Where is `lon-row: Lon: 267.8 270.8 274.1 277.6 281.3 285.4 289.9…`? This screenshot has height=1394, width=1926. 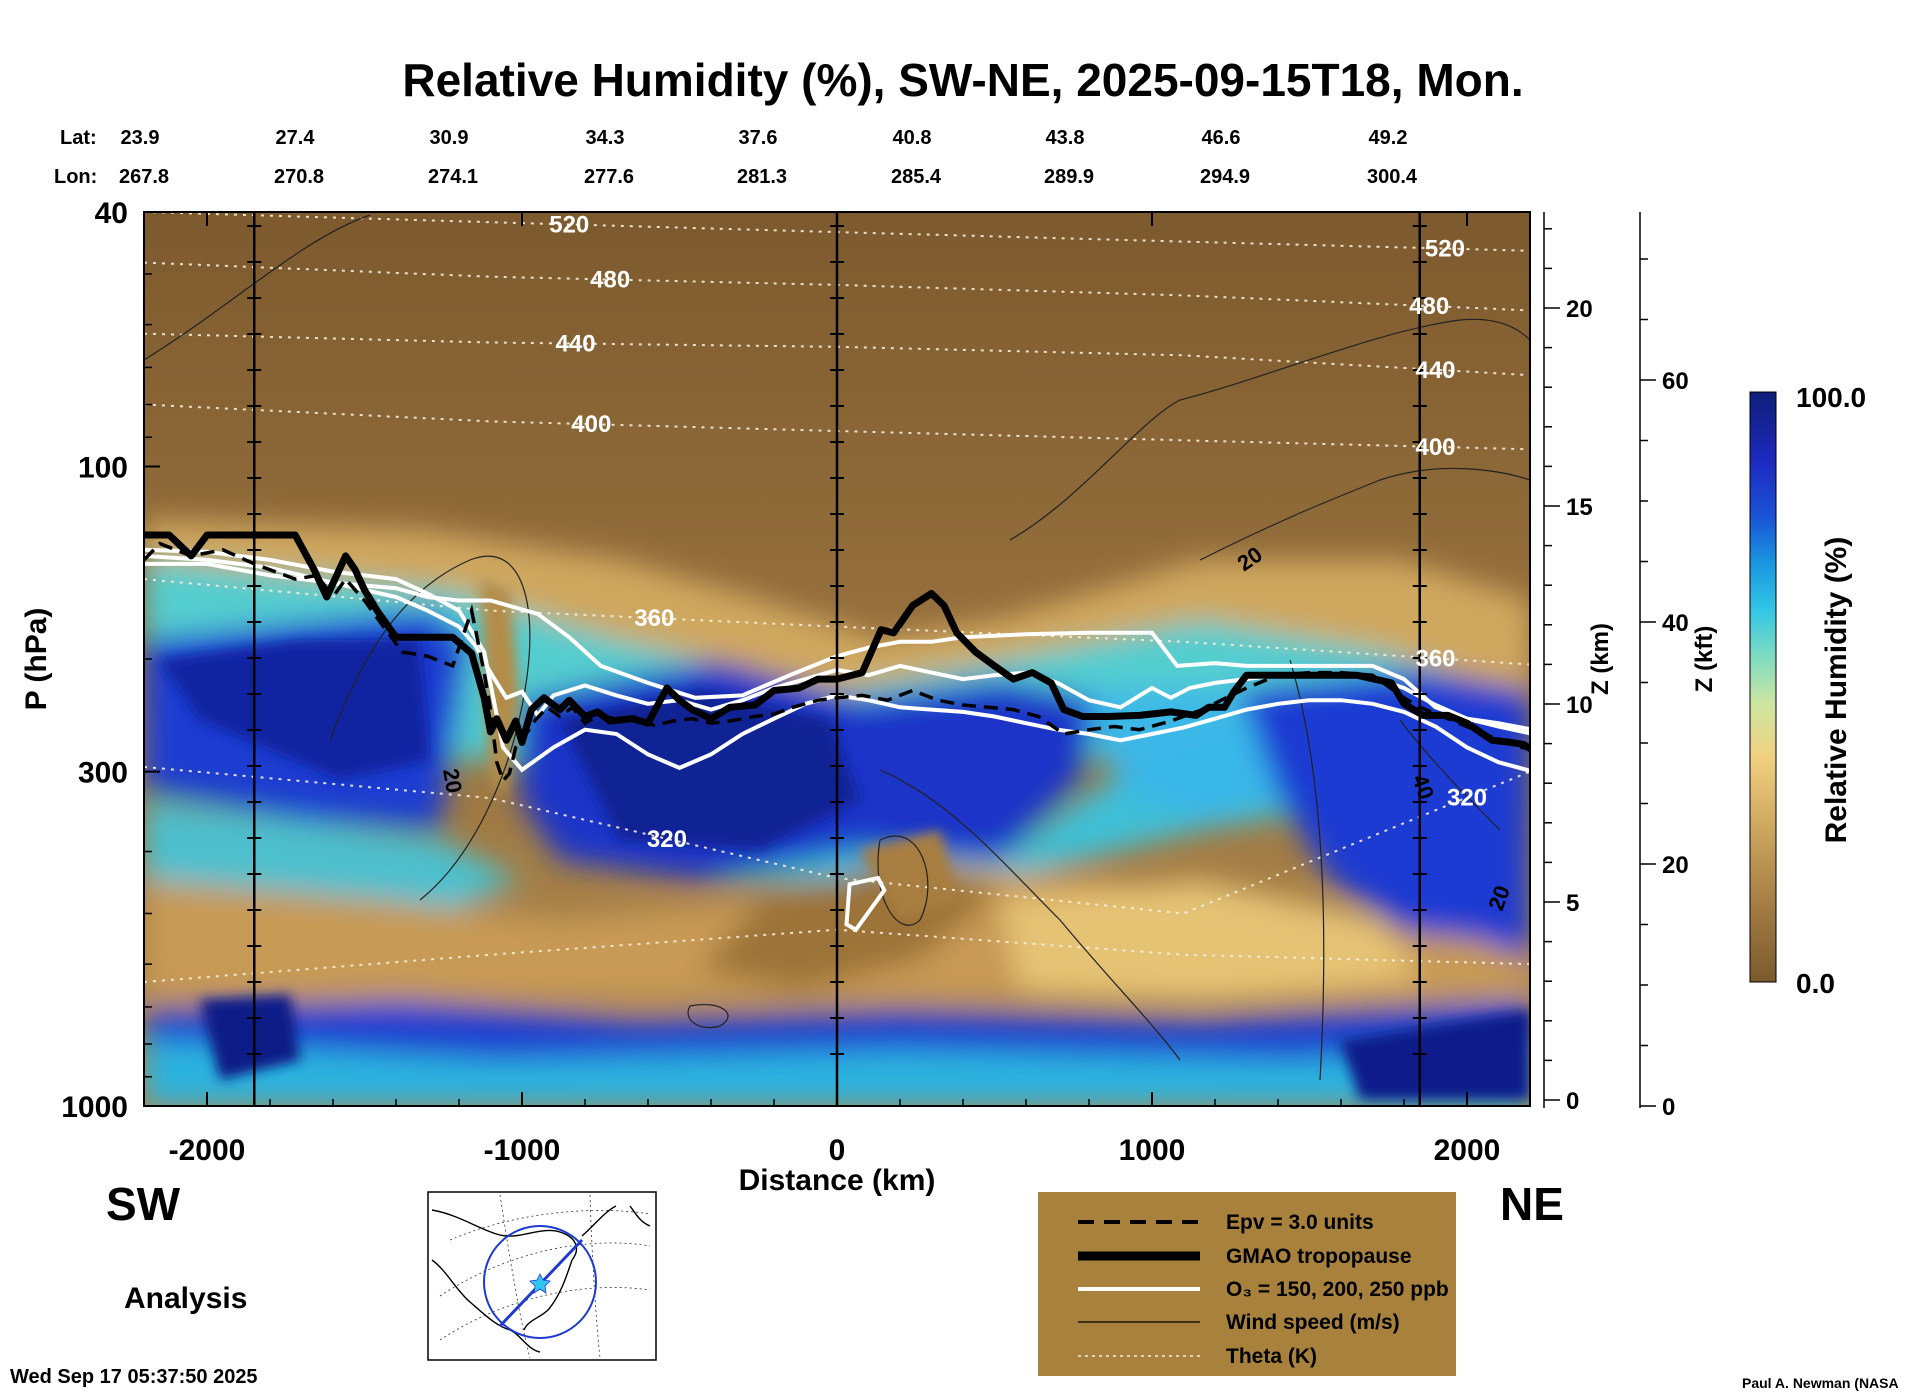
lon-row: Lon: 267.8 270.8 274.1 277.6 281.3 285.4 289.9… is located at coordinates (736, 177).